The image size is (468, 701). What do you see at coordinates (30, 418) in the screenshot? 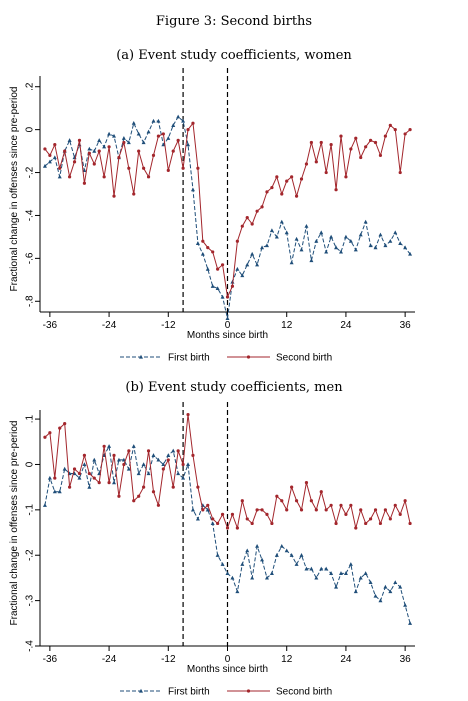
I see `y-tick-label: .1` at bounding box center [30, 418].